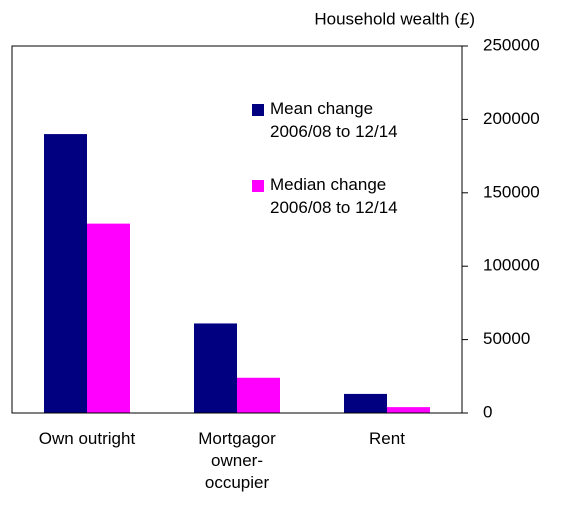 The image size is (565, 507). I want to click on y-tick-label: 0, so click(487, 411).